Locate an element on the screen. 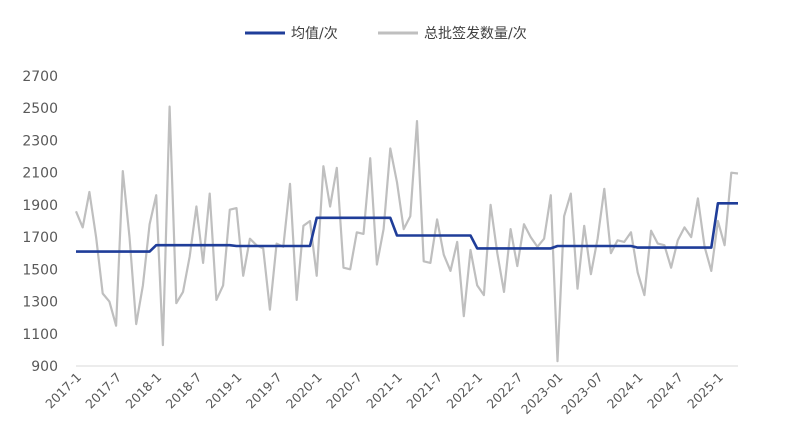  y-tick-label: 2700 is located at coordinates (40, 77).